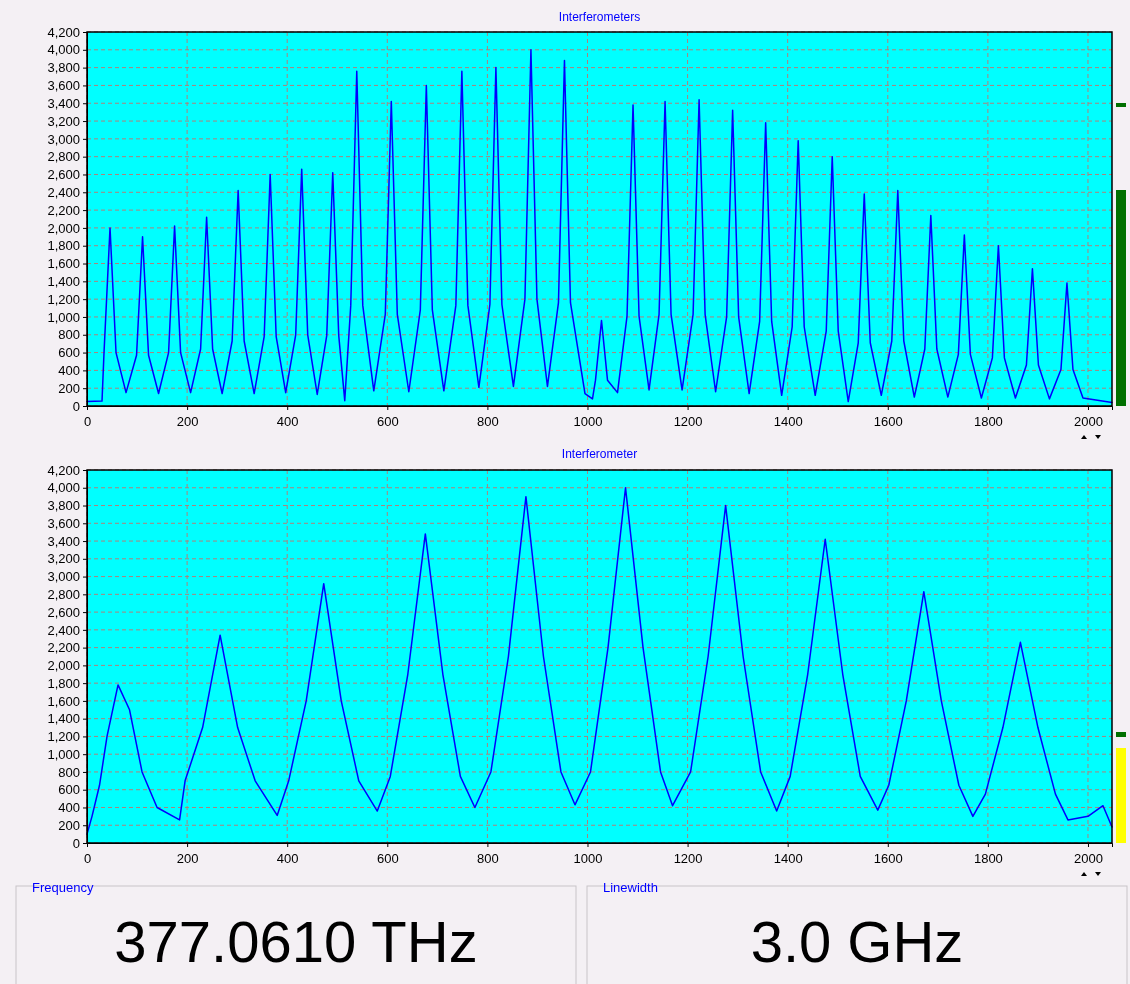 This screenshot has height=984, width=1130. Describe the element at coordinates (857, 941) in the screenshot. I see `text: 3.0 GHz` at that location.